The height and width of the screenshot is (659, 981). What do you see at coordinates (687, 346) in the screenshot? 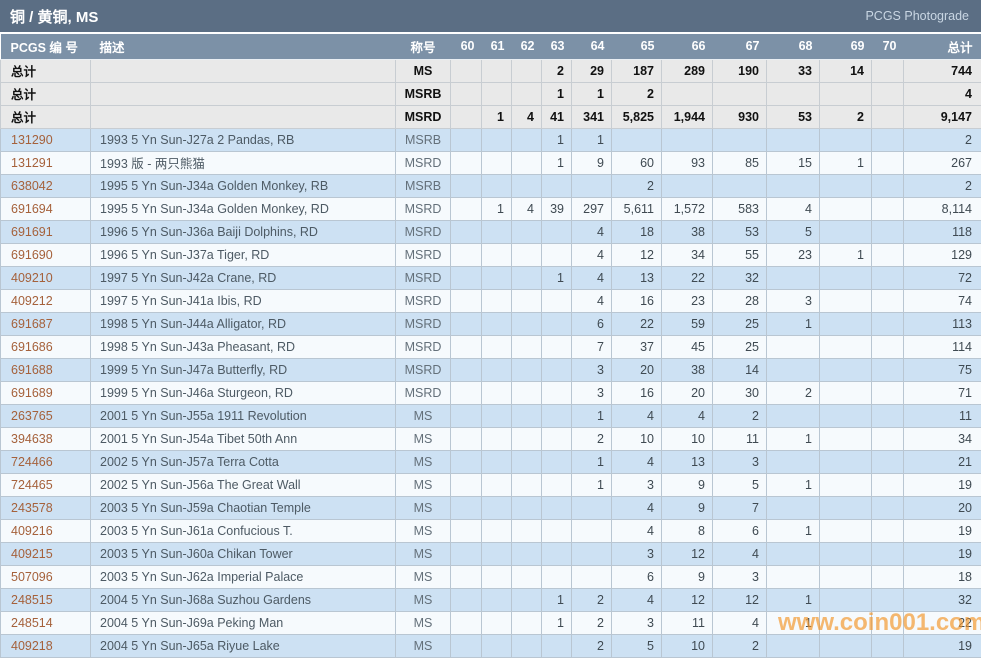
I see `grade-66-count-cell: 45` at bounding box center [687, 346].